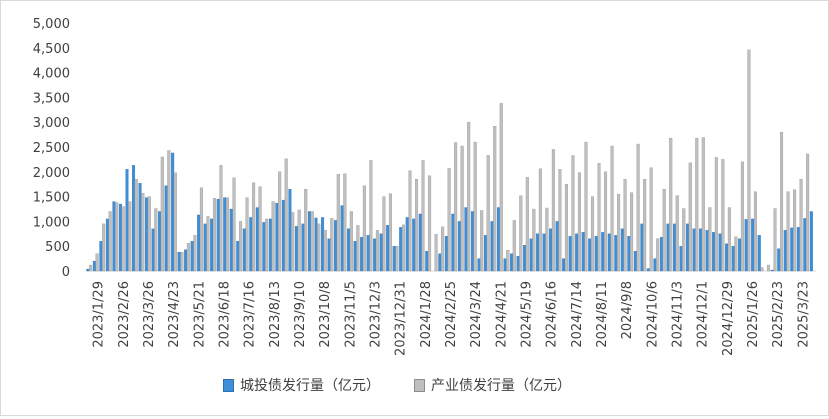 This screenshot has height=419, width=829. Describe the element at coordinates (325, 314) in the screenshot. I see `x-tick-label: 2023/10/8` at that location.